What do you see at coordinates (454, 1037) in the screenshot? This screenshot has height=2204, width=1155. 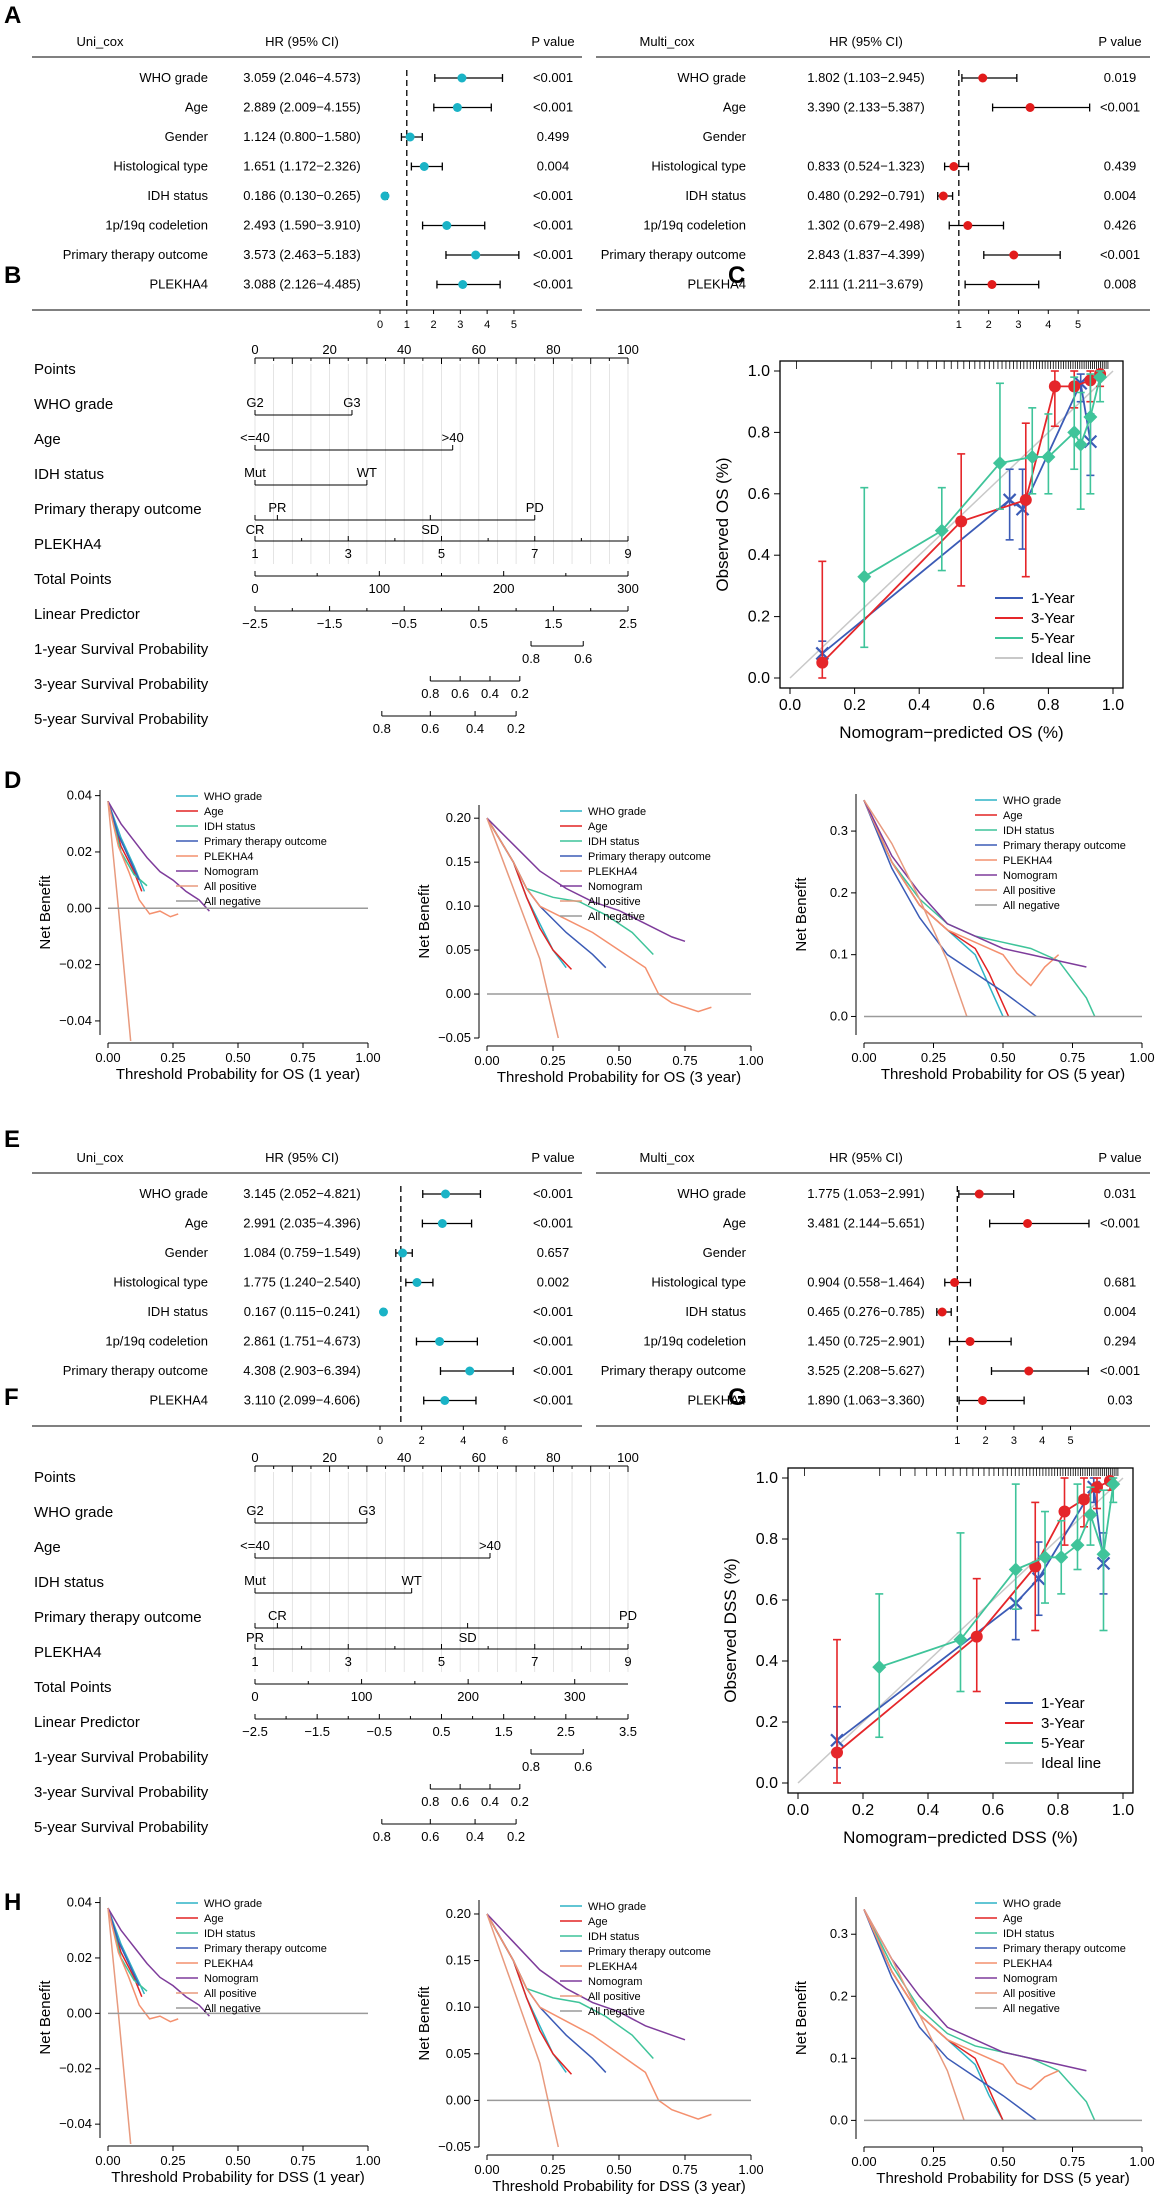 I see `y-tick-label: −0.05` at bounding box center [454, 1037].